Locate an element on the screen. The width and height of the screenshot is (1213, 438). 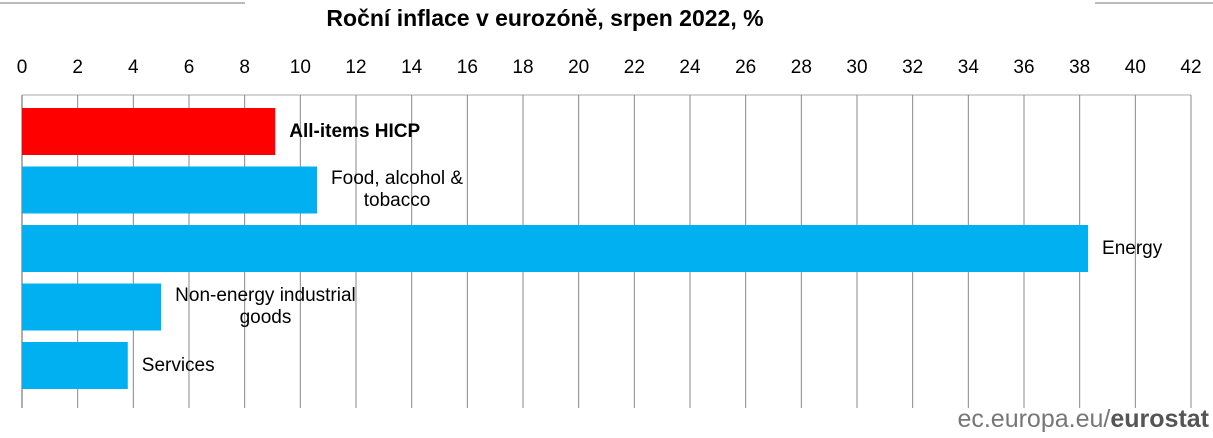
x-tick-label: 32 is located at coordinates (912, 67).